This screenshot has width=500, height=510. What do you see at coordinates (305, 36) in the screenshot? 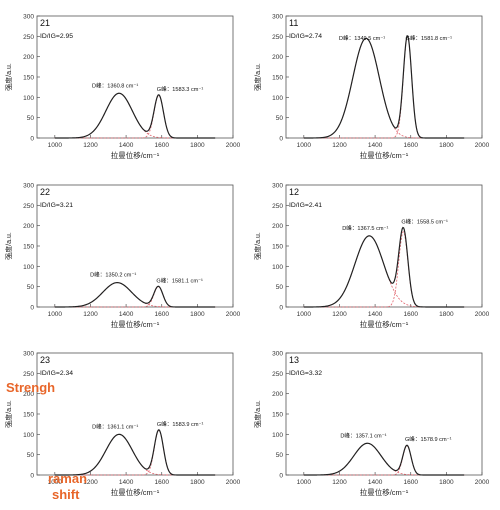
I see `intensity-ratio: ID/IG=2.74` at bounding box center [305, 36].